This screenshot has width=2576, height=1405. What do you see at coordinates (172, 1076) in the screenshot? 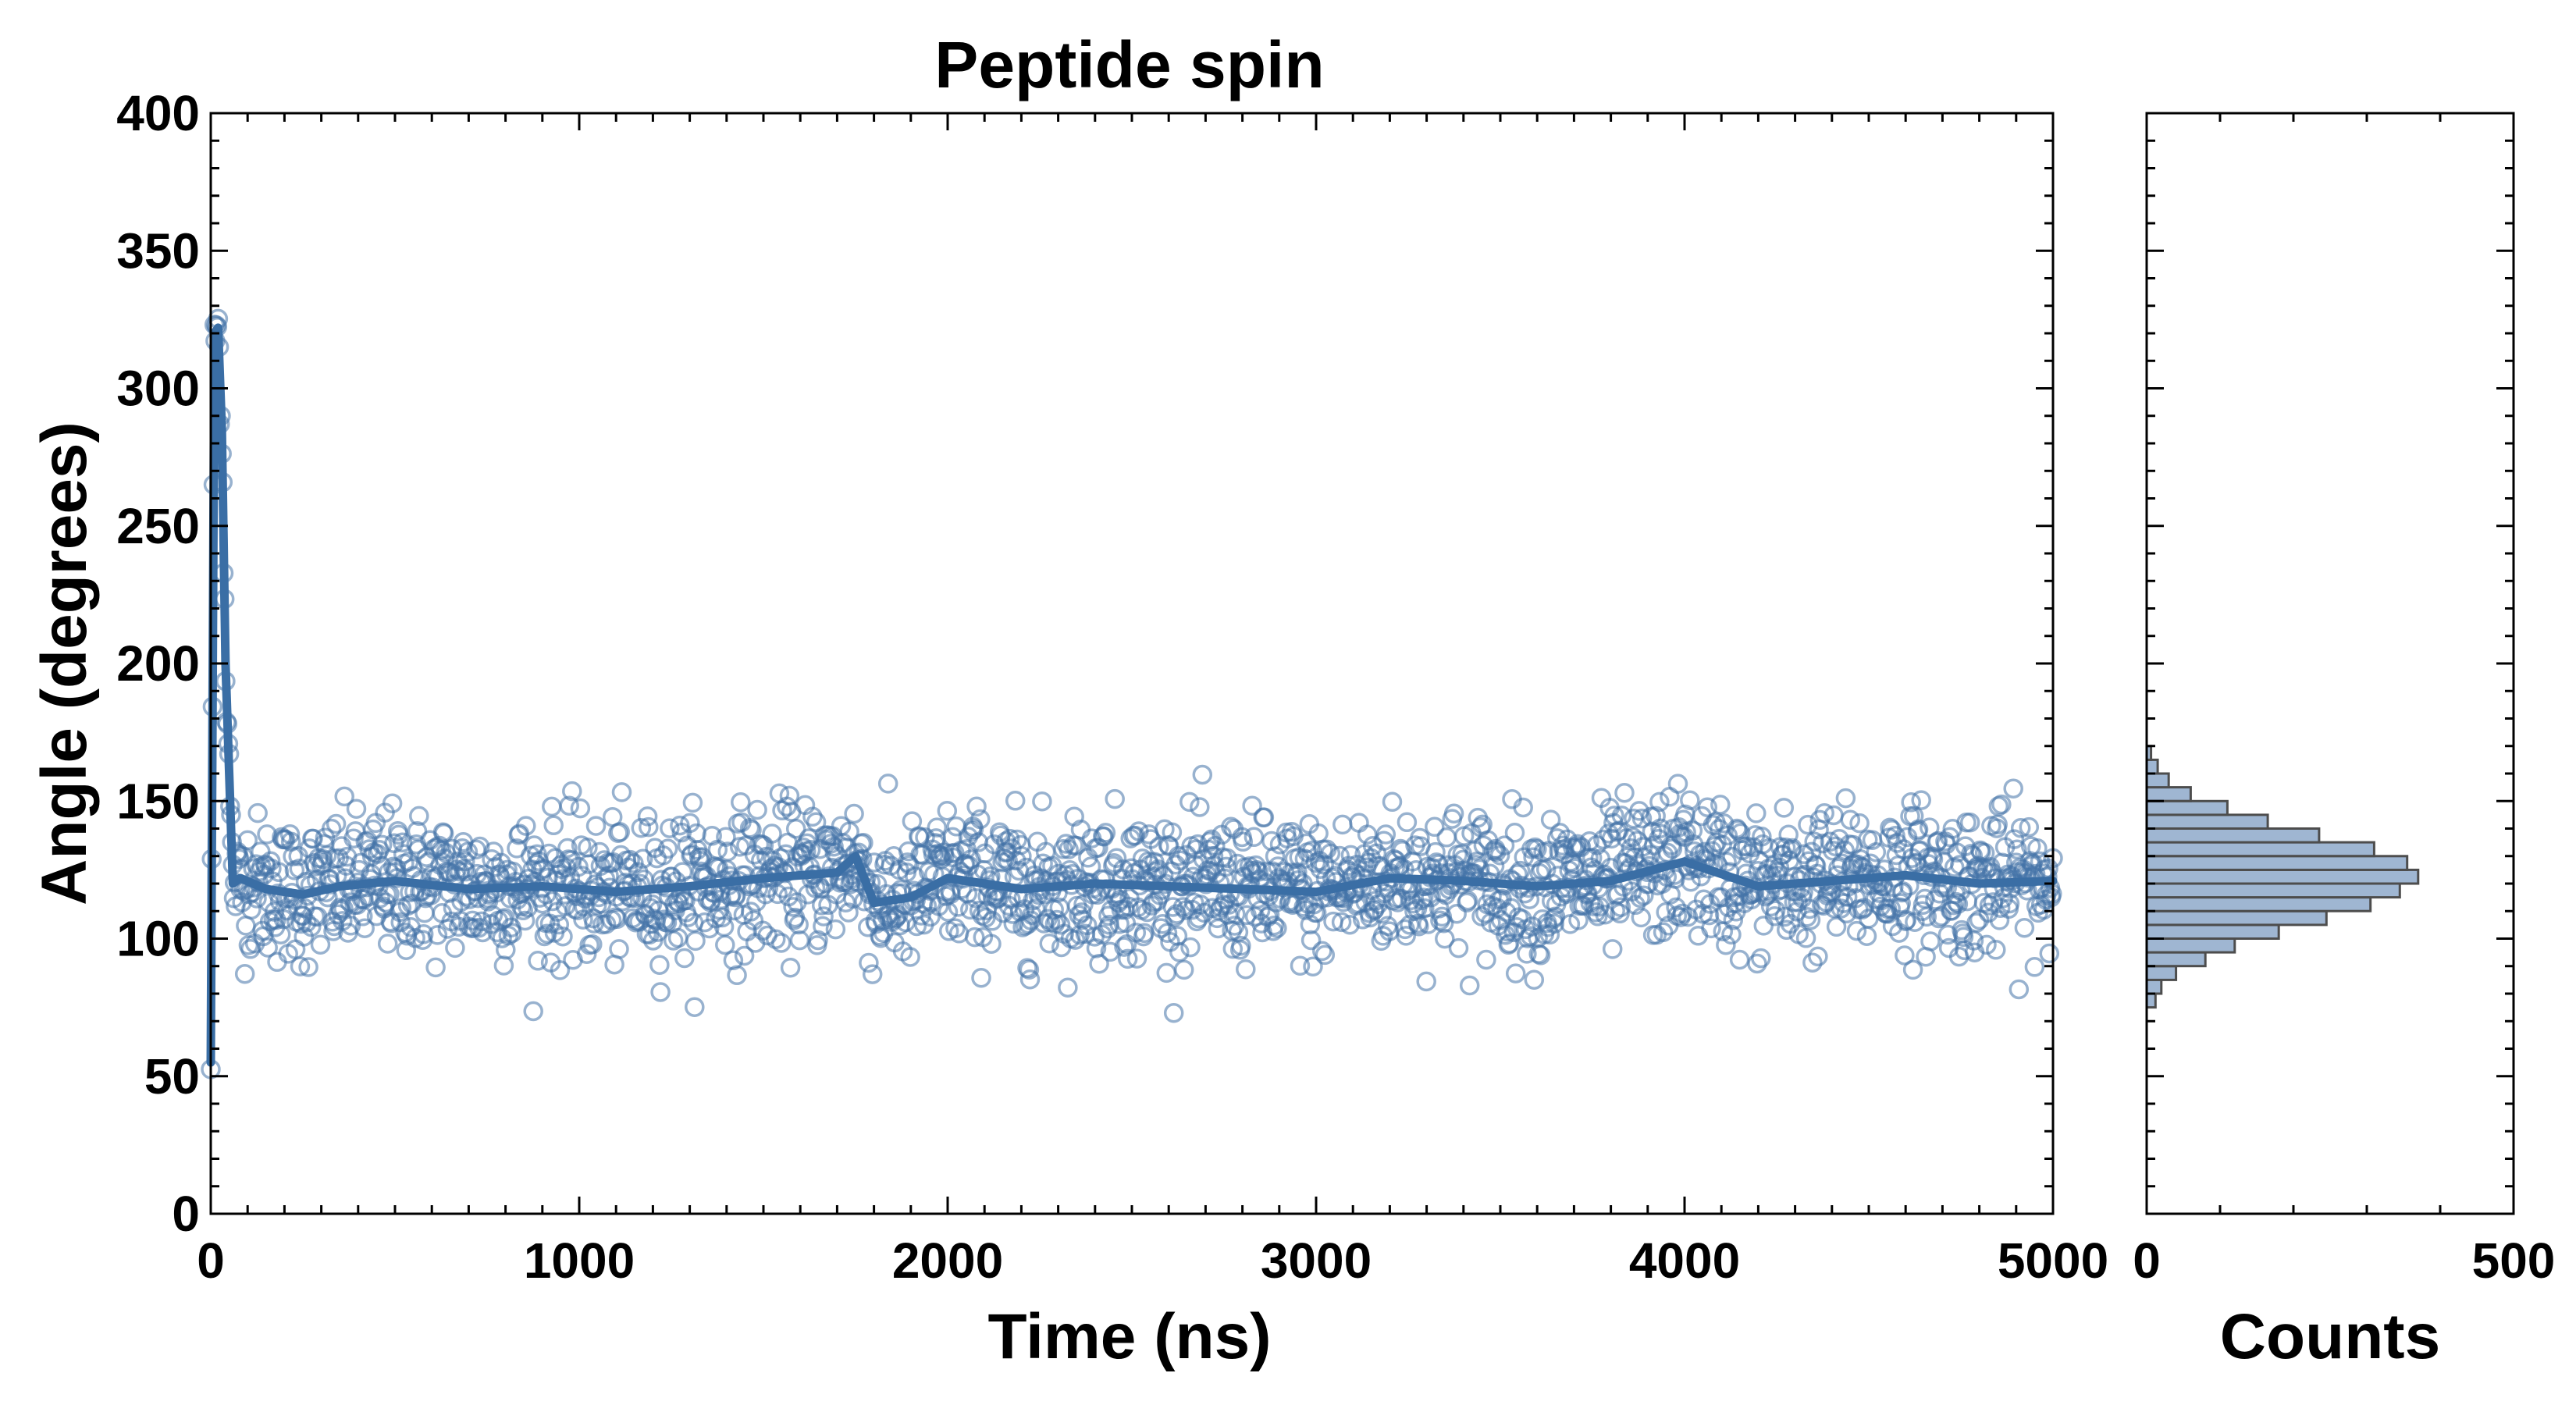
I see `y-tick-label: 50` at bounding box center [172, 1076].